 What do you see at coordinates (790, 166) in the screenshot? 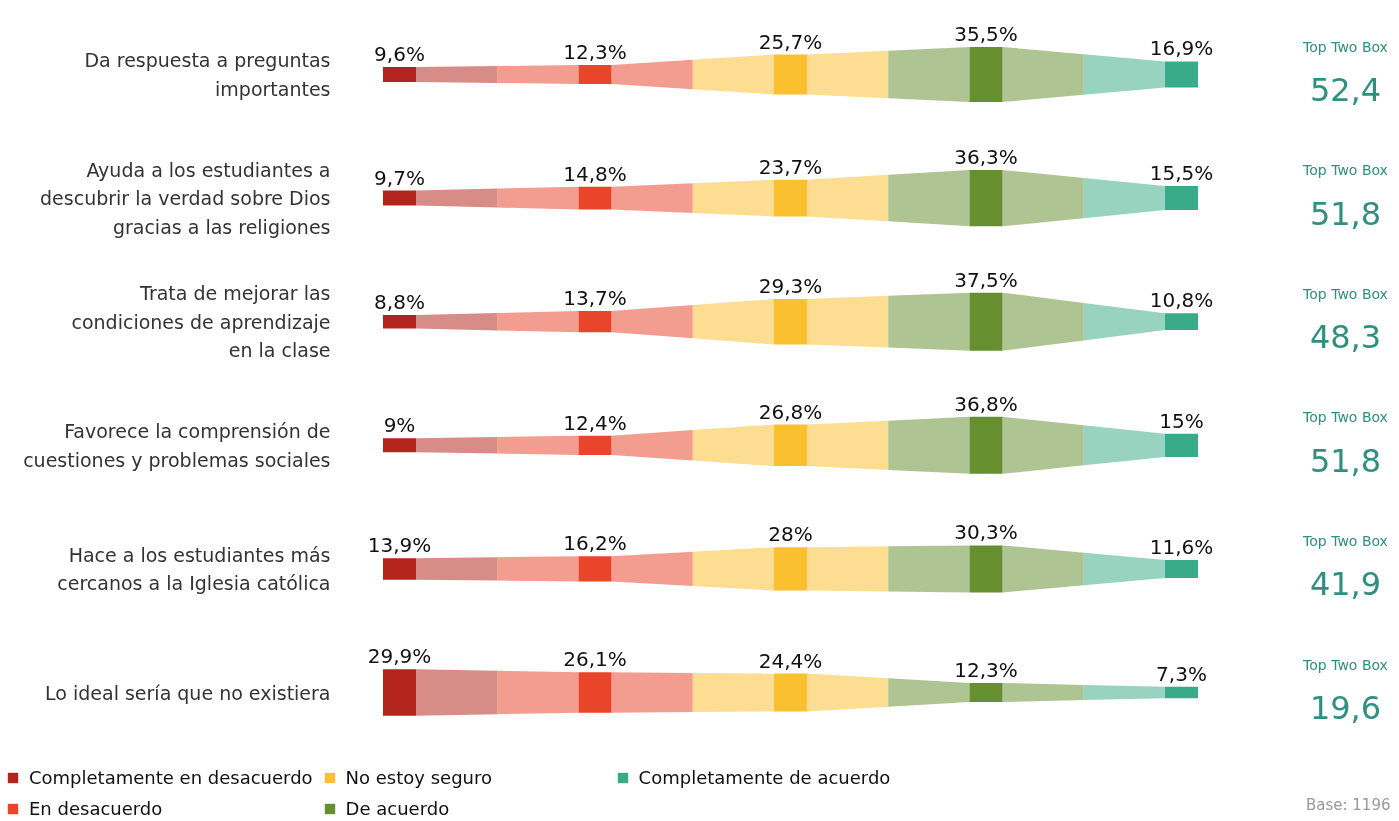
I see `data-label: 23,7%` at bounding box center [790, 166].